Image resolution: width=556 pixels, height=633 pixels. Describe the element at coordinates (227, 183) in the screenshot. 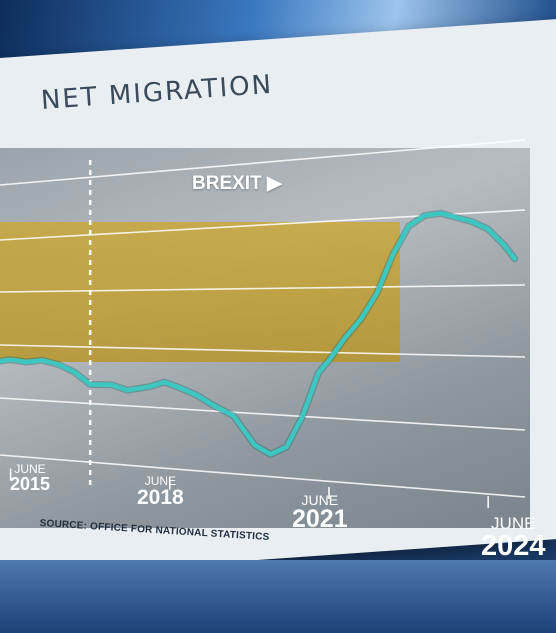

I see `brexit-label-text: BREXIT` at that location.